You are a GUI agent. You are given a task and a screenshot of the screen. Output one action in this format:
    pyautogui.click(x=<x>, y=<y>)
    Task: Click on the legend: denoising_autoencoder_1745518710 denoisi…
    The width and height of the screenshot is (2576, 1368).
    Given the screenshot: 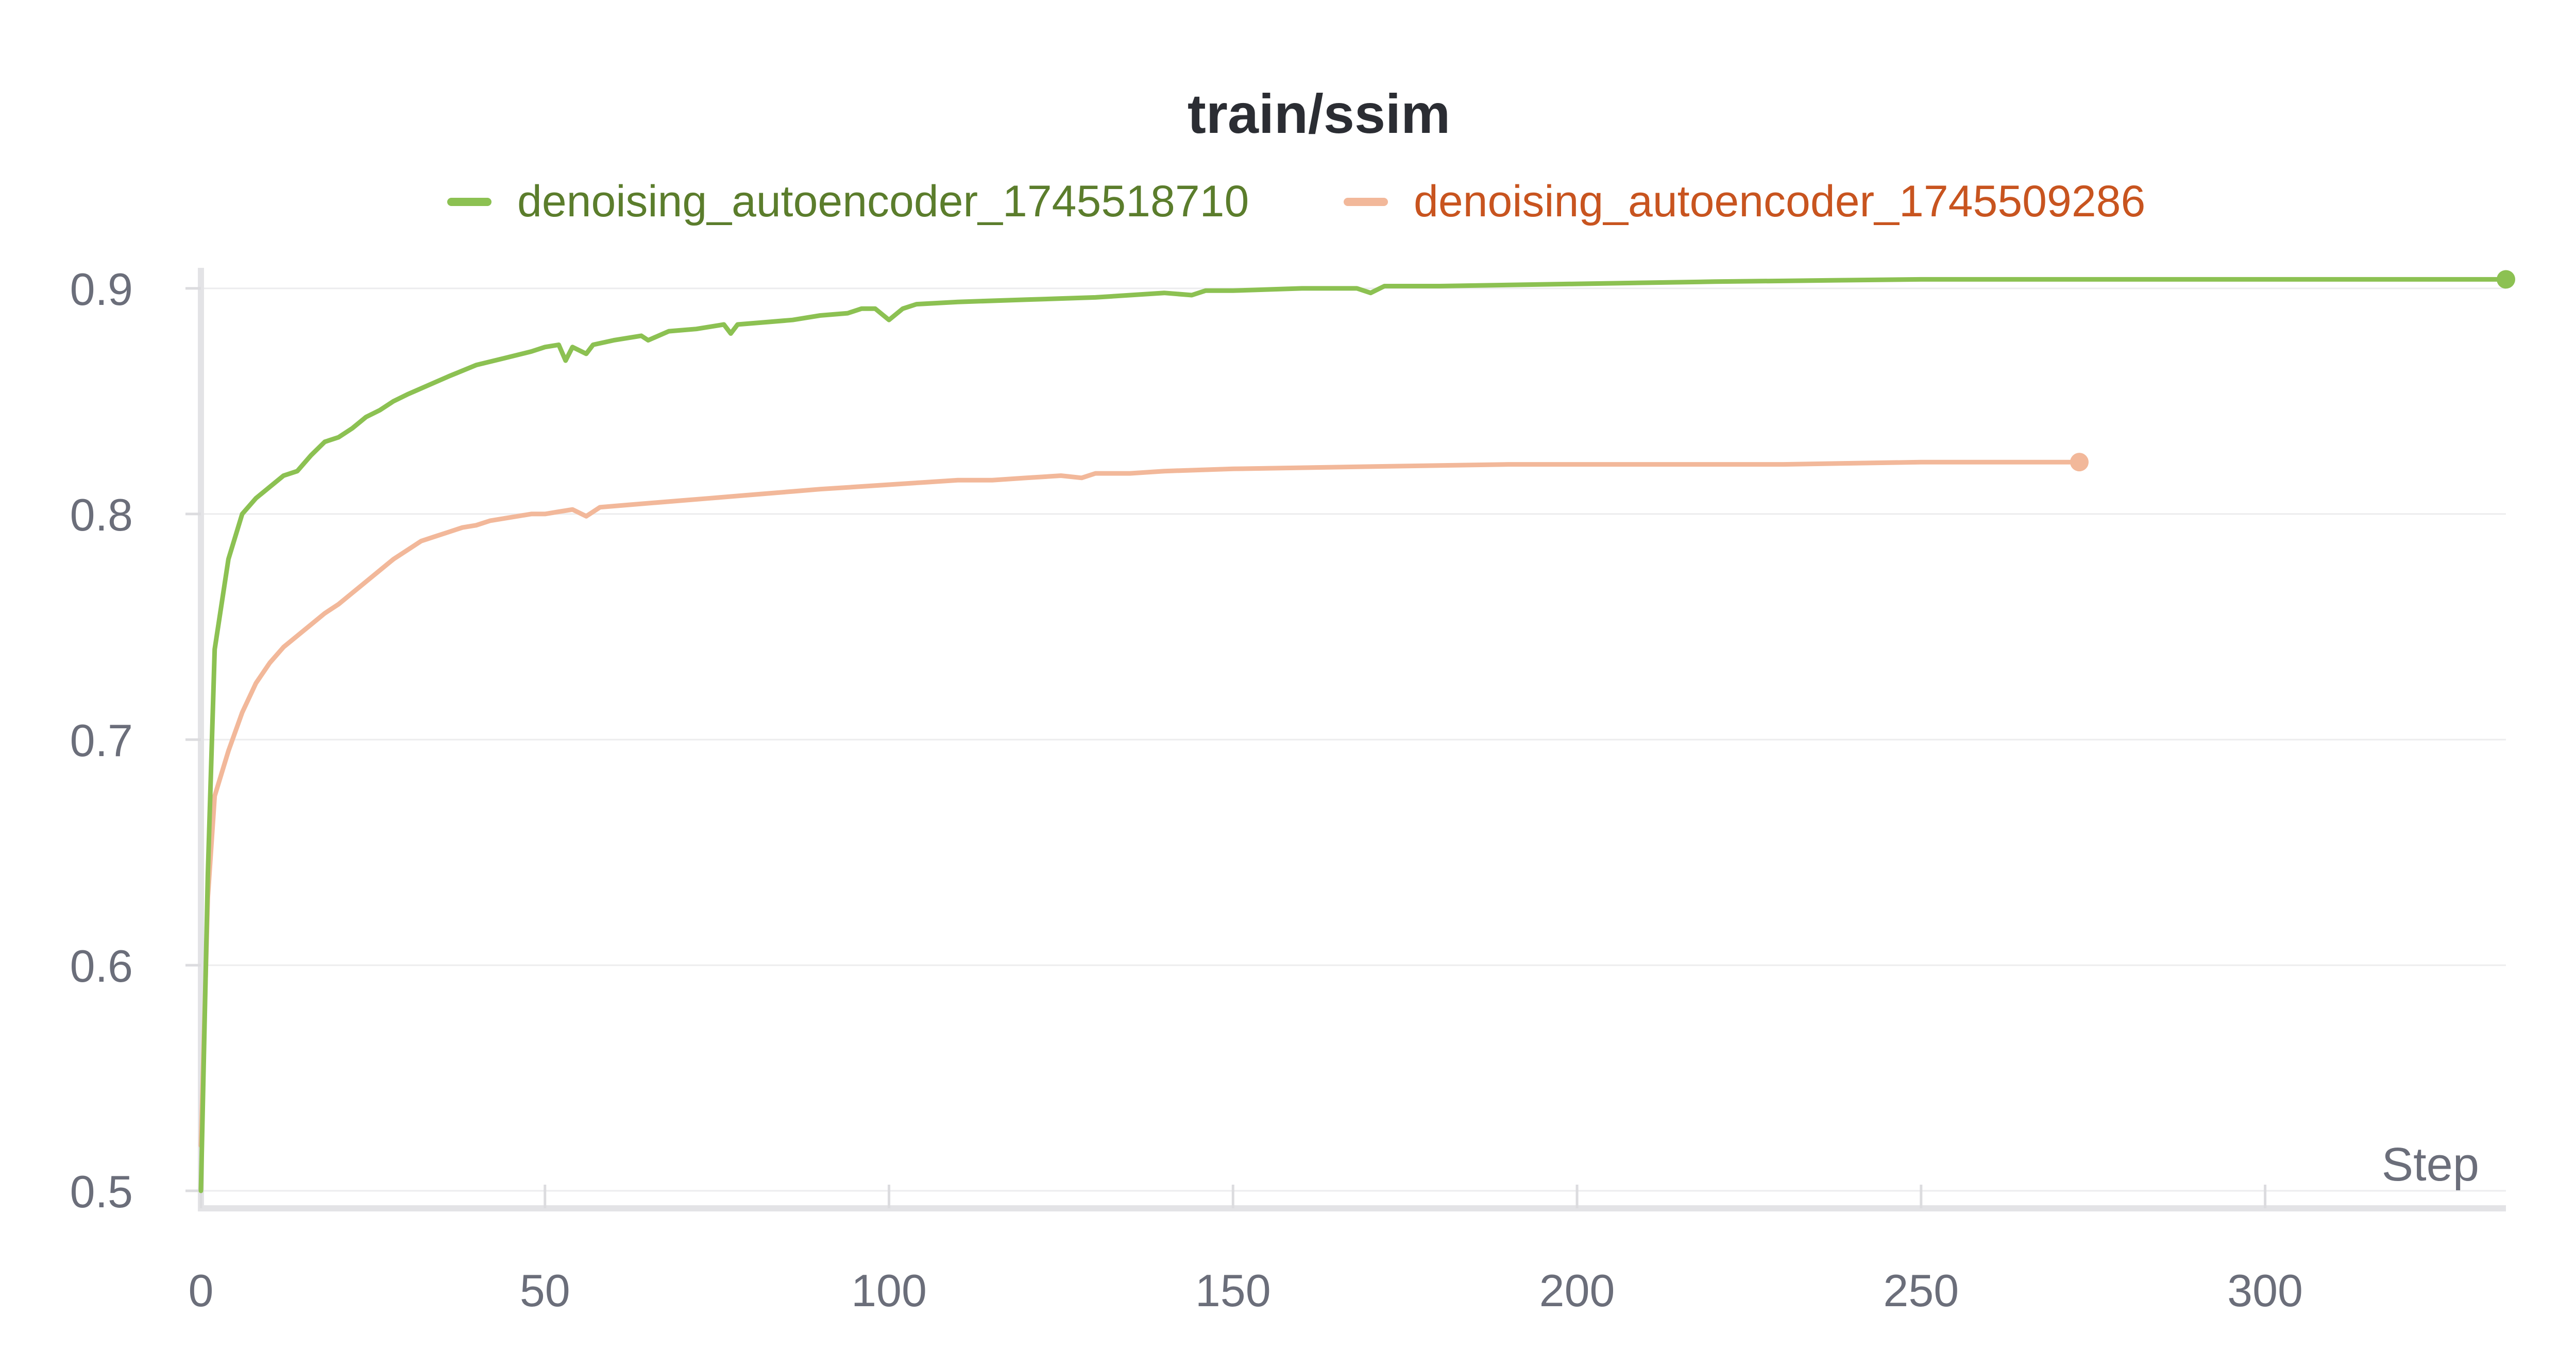 What is the action you would take?
    pyautogui.click(x=1296, y=201)
    